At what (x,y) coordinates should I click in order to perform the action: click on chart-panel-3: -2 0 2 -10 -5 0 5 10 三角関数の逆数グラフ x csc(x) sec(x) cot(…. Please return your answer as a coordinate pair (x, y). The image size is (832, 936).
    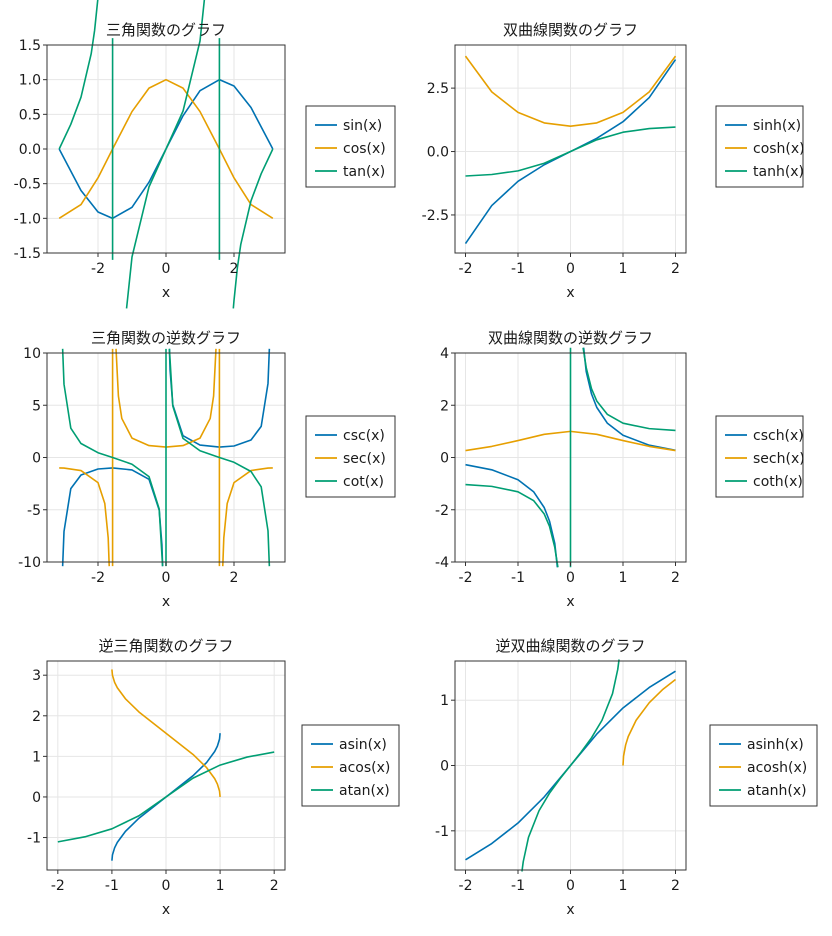
    Looking at the image, I should click on (207, 469).